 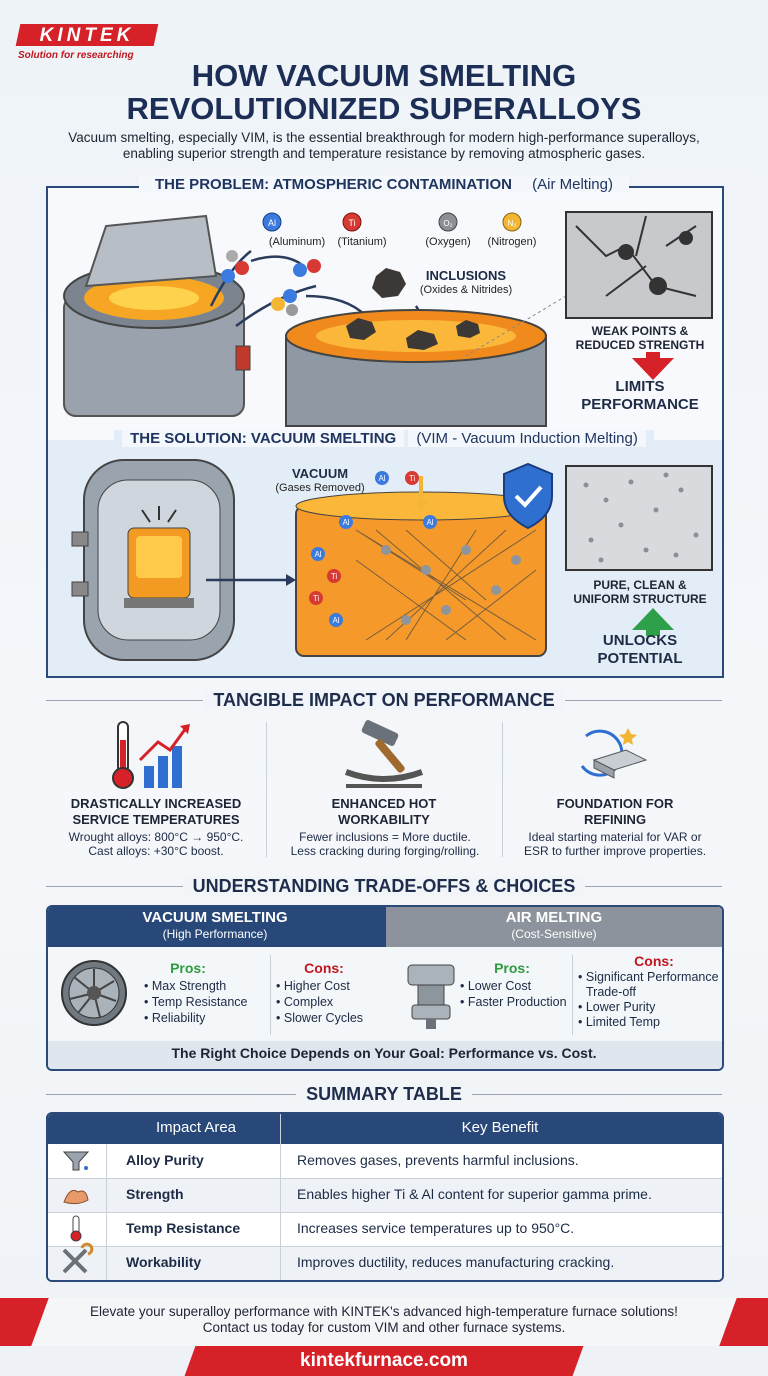 I want to click on solution-heading-note: (VIM - Vacuum Induction Melting), so click(x=527, y=438).